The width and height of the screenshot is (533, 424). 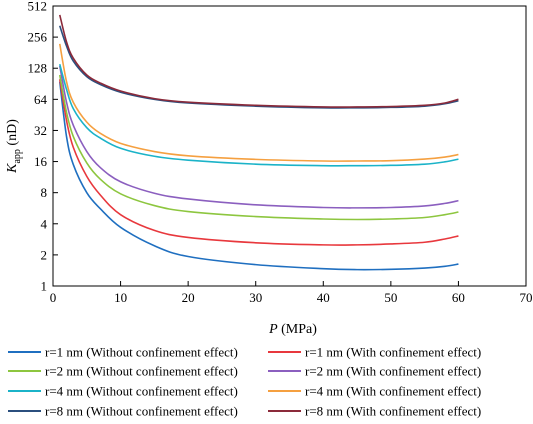 I want to click on legend-item-7: r=8 nm (Without confinement effect), so click(x=123, y=411).